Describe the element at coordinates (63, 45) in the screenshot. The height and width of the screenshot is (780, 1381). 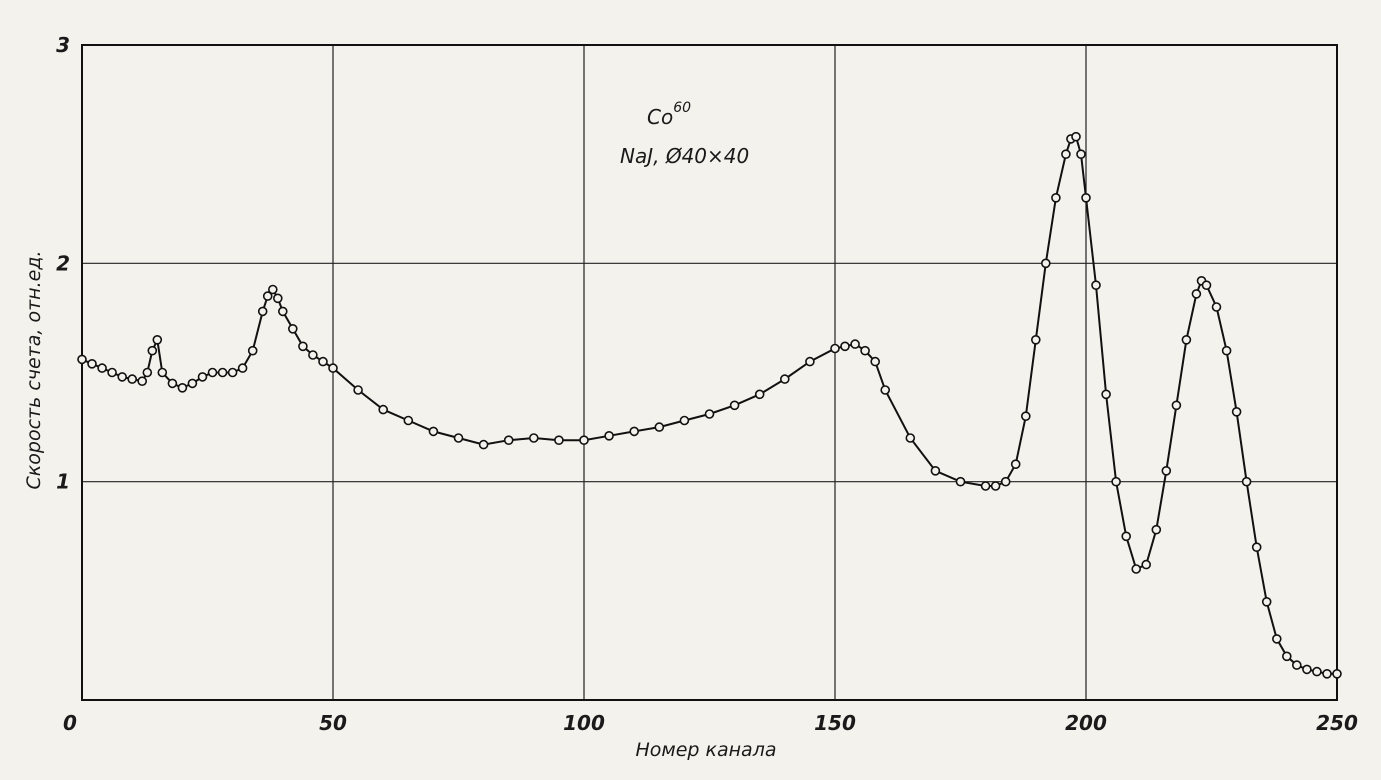
I see `y-tick-label: 3` at that location.